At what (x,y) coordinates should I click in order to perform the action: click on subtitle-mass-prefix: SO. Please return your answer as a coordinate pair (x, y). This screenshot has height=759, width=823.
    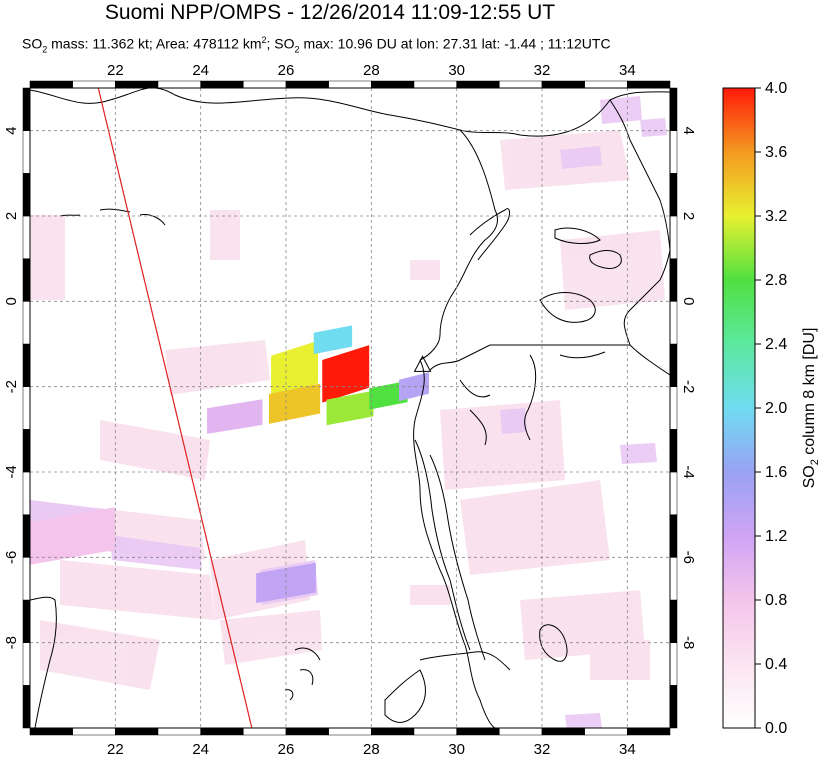
    Looking at the image, I should click on (32, 43).